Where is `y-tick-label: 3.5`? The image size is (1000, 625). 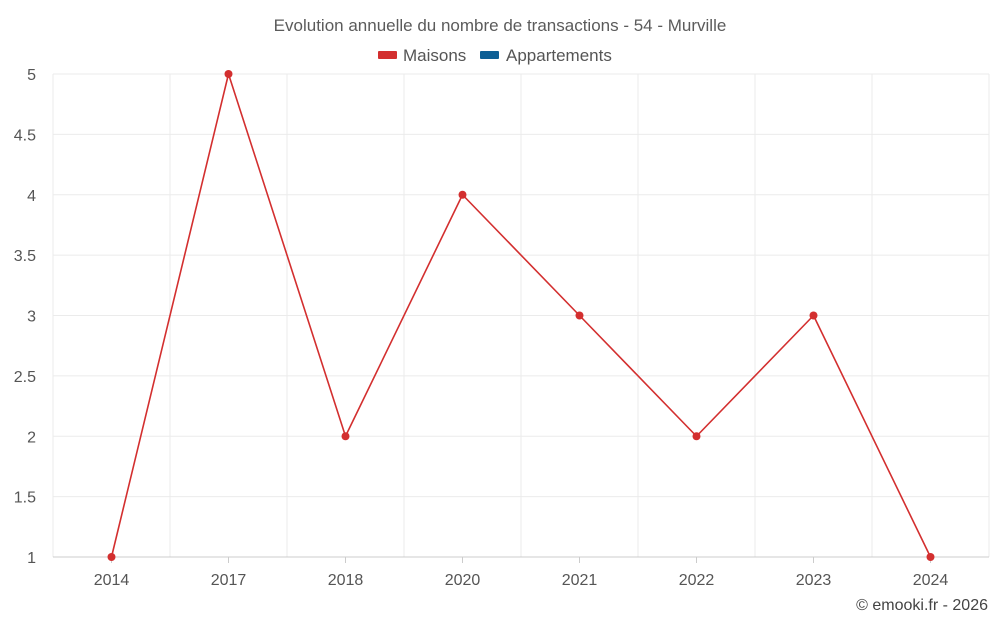 y-tick-label: 3.5 is located at coordinates (25, 256).